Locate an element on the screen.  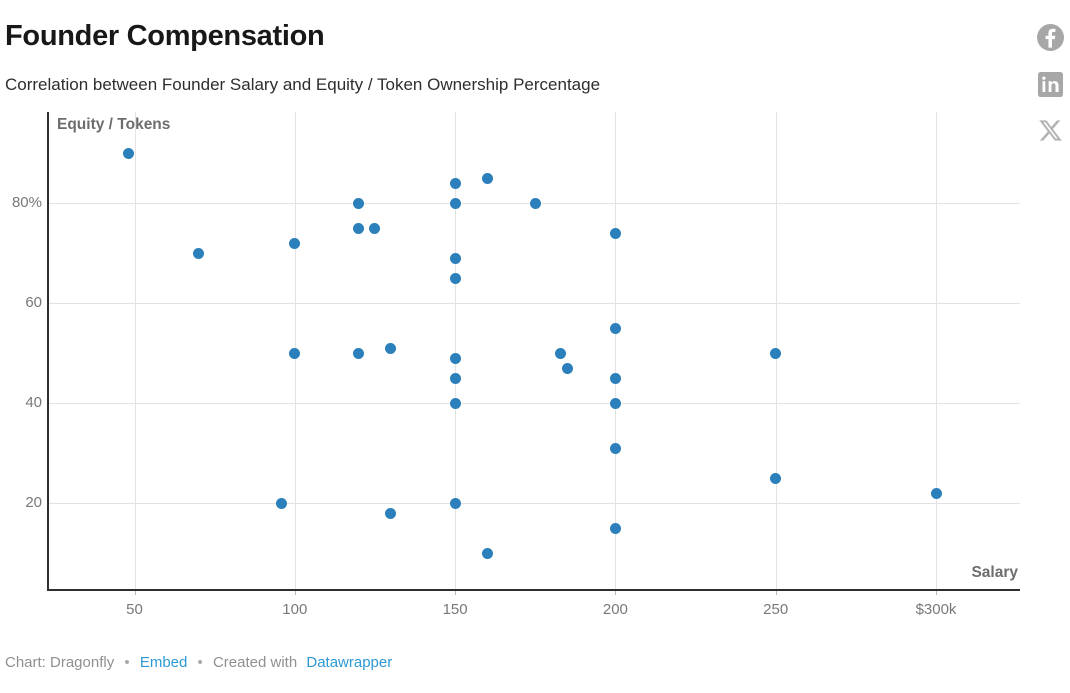
y-axis-line is located at coordinates (48, 351).